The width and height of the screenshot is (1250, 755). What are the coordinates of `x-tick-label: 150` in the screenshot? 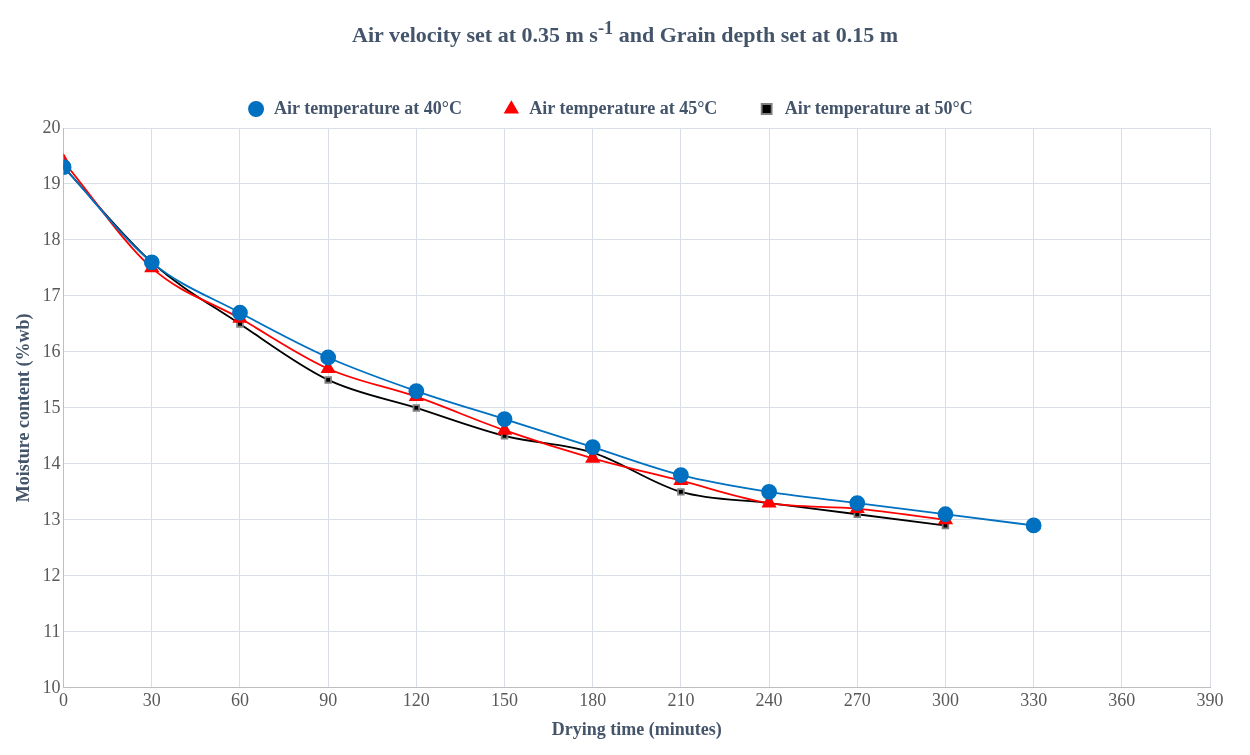 It's located at (505, 700).